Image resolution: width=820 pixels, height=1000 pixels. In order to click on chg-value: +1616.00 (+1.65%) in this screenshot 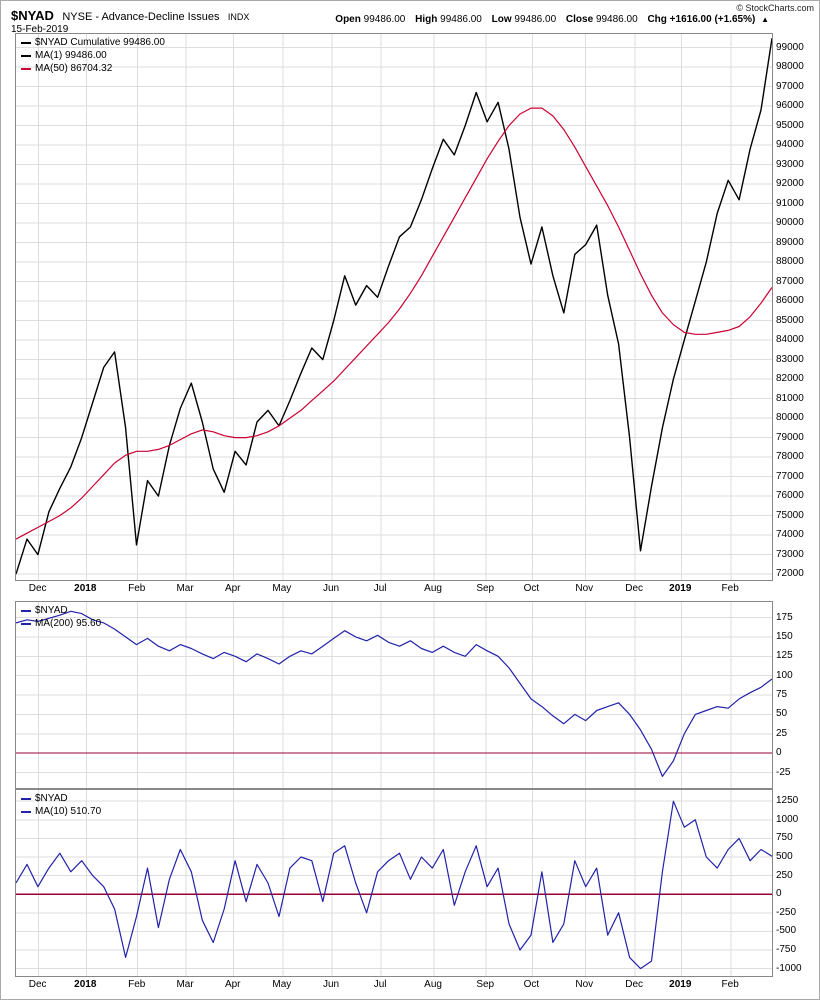, I will do `click(712, 19)`.